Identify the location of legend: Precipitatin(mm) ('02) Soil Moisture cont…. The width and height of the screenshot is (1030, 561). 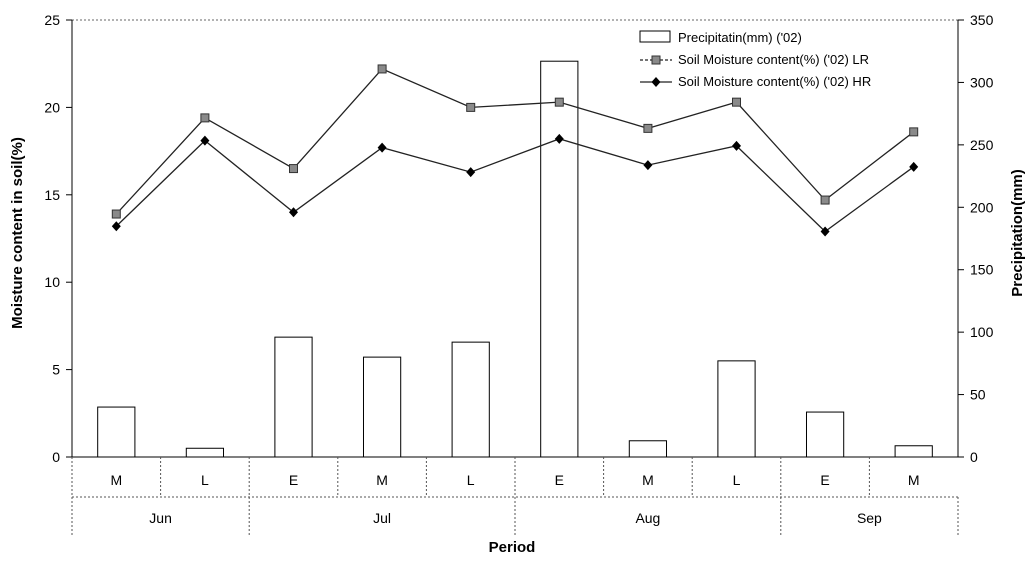
(755, 59).